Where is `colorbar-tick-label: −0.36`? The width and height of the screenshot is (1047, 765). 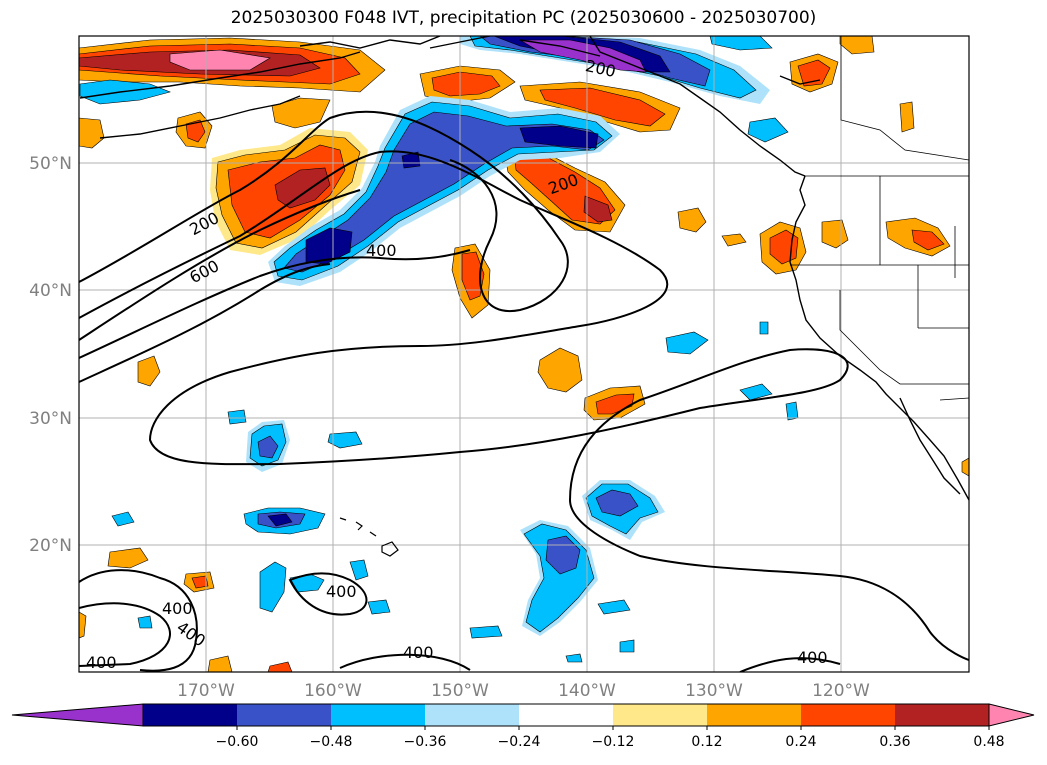 colorbar-tick-label: −0.36 is located at coordinates (425, 742).